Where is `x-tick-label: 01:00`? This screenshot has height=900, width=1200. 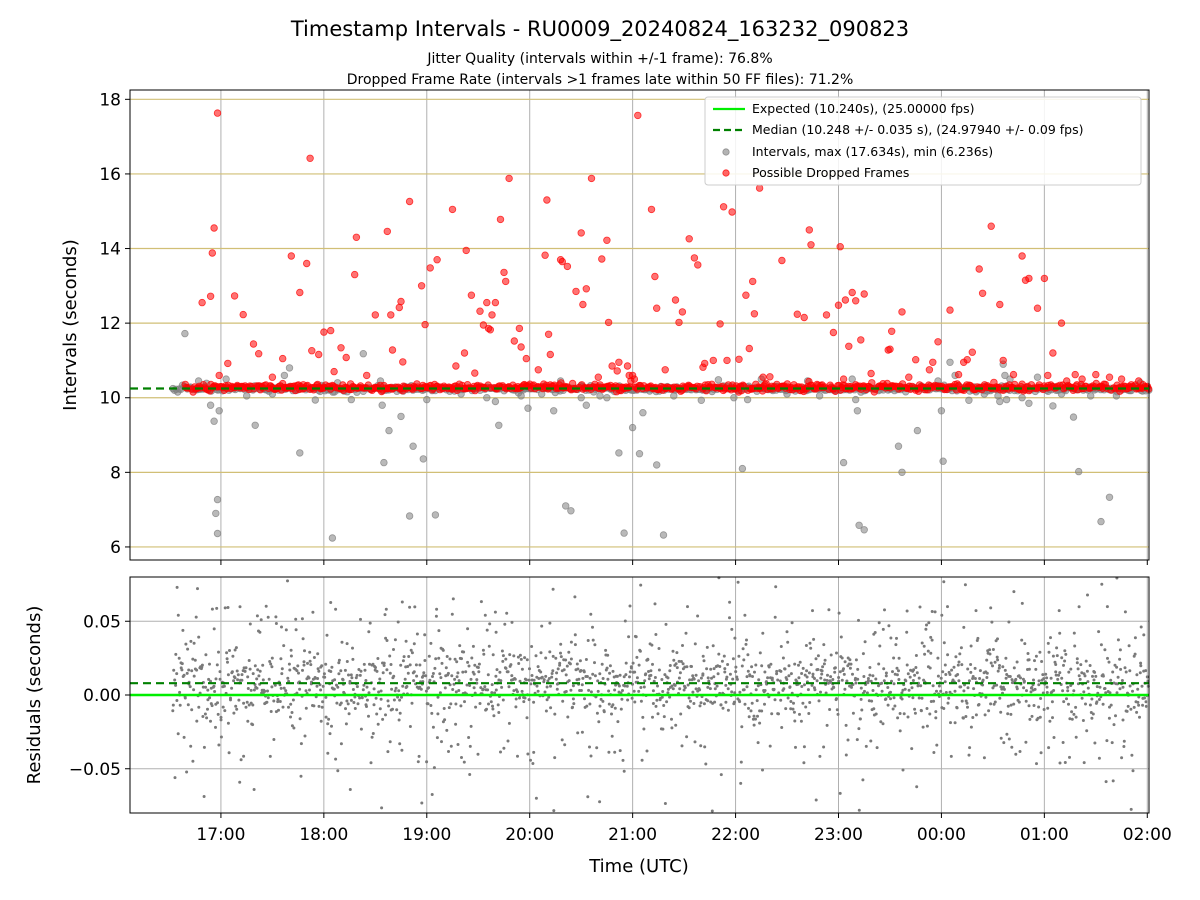
x-tick-label: 01:00 is located at coordinates (1044, 835).